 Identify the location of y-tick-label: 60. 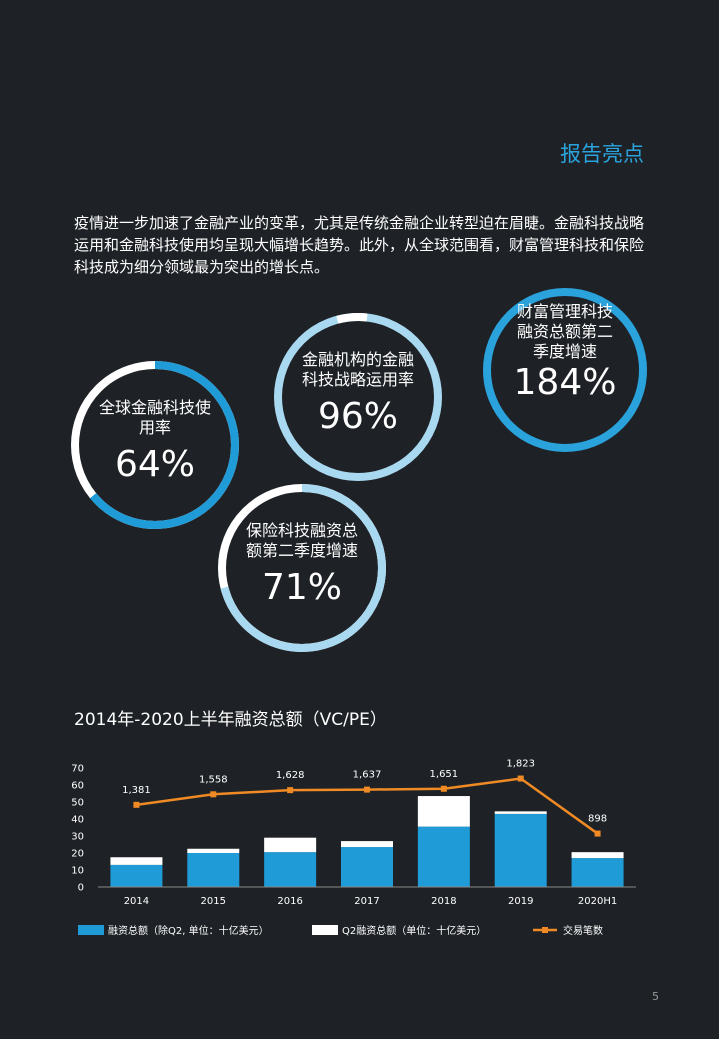
(77, 786).